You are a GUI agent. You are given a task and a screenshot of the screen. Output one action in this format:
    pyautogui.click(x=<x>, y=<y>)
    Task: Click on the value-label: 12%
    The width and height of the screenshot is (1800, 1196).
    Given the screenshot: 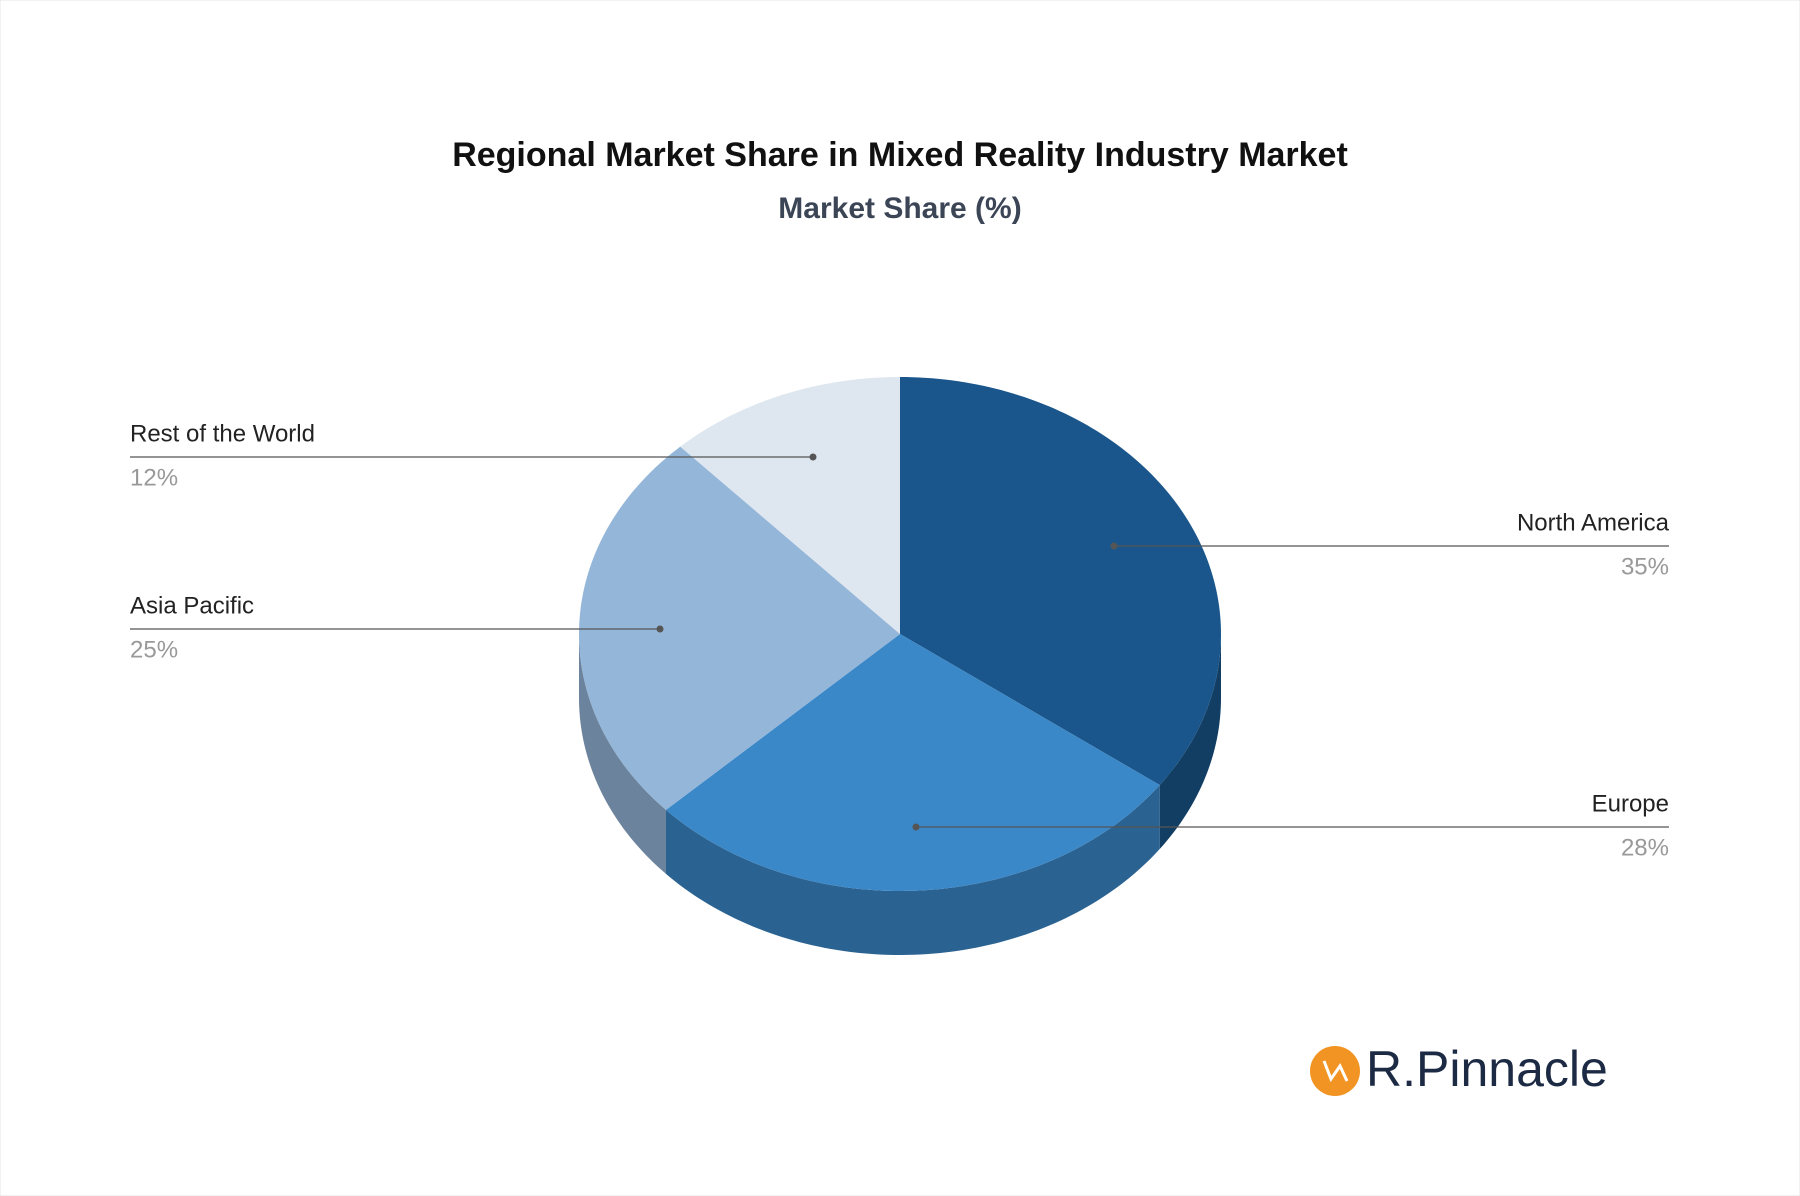 What is the action you would take?
    pyautogui.click(x=154, y=477)
    